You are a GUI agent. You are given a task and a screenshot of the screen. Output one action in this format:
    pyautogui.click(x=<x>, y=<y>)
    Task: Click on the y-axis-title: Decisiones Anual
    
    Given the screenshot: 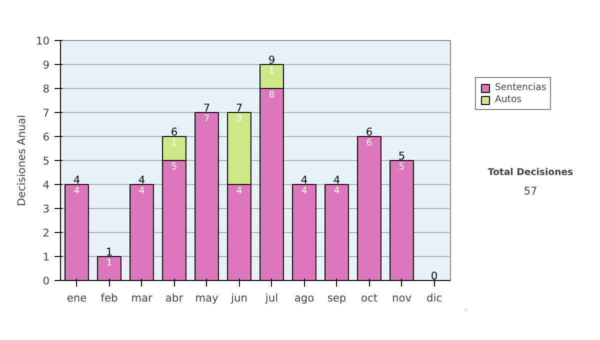 What is the action you would take?
    pyautogui.click(x=21, y=160)
    